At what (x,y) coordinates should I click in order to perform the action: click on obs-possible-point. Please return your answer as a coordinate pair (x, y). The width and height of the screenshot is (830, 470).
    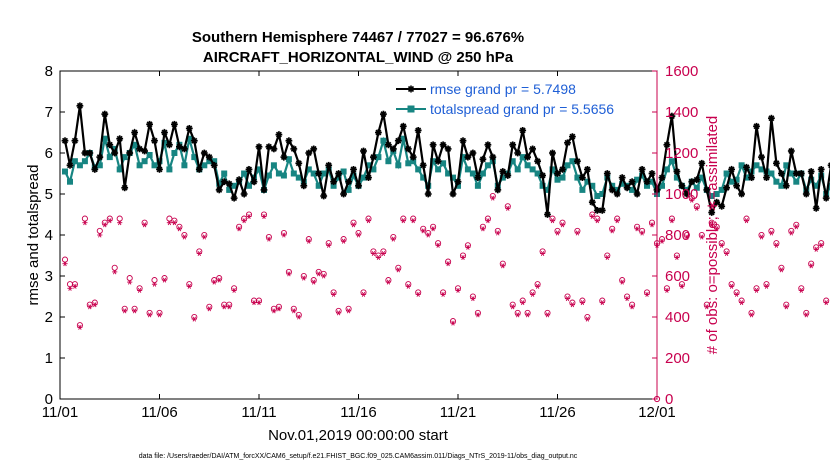
    Looking at the image, I should click on (154, 280).